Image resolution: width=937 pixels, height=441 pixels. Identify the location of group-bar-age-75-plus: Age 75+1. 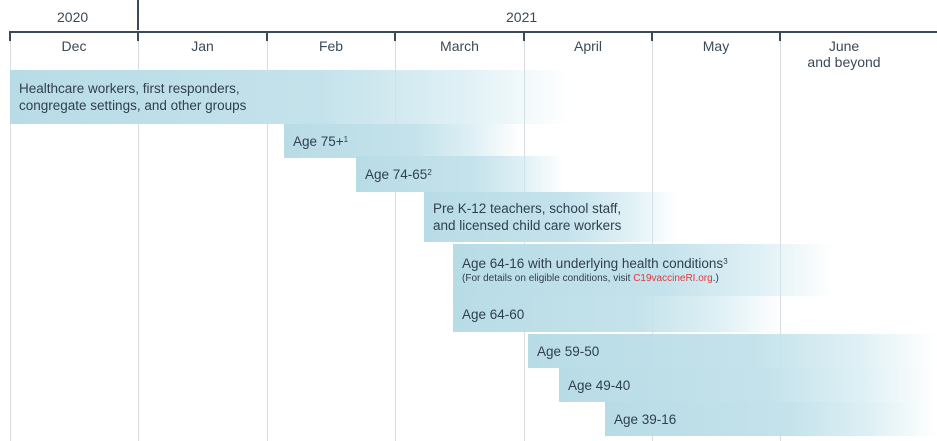
(402, 141).